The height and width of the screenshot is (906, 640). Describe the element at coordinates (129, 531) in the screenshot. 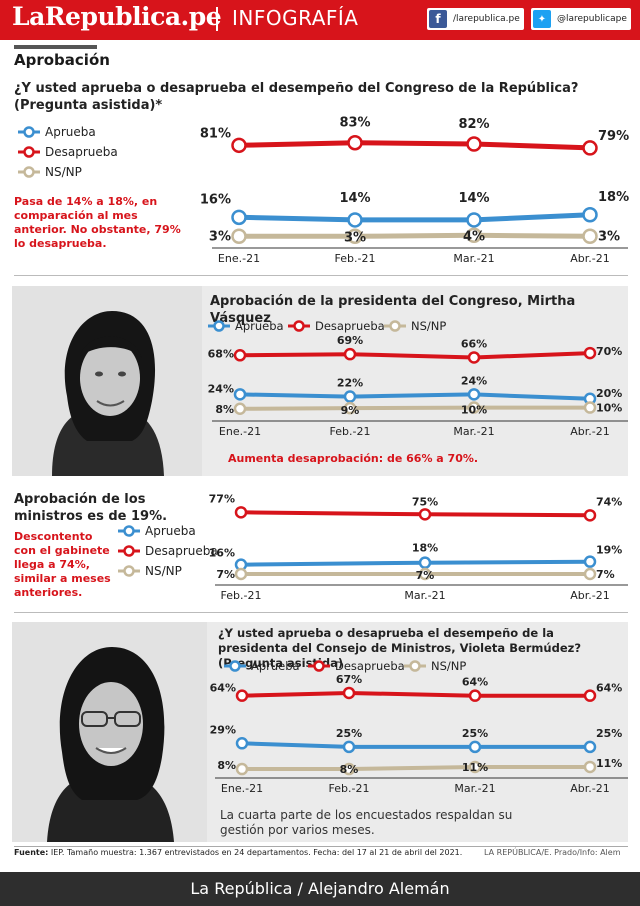

I see `ministros-legend-marker-aprueba` at that location.